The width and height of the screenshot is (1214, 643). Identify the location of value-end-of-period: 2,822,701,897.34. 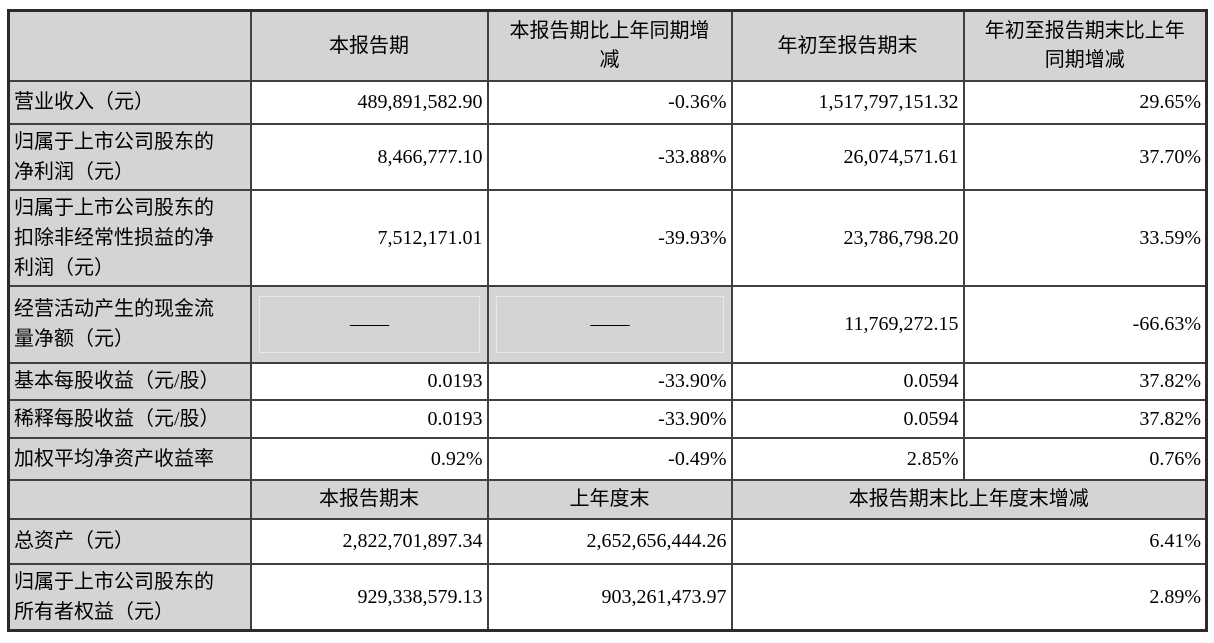
(369, 541).